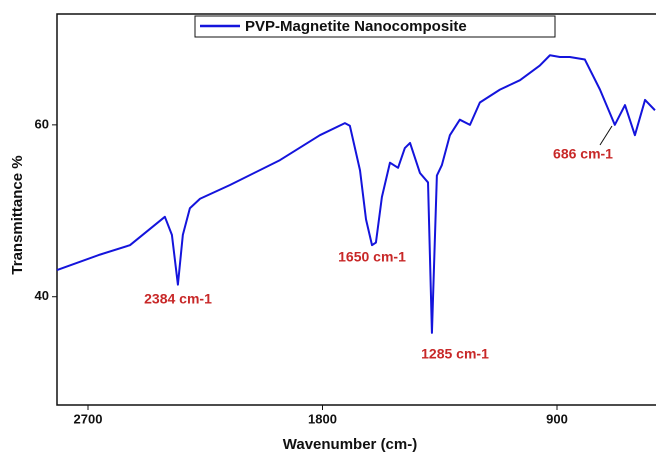 The height and width of the screenshot is (455, 656). I want to click on annotation-arrow, so click(606, 135).